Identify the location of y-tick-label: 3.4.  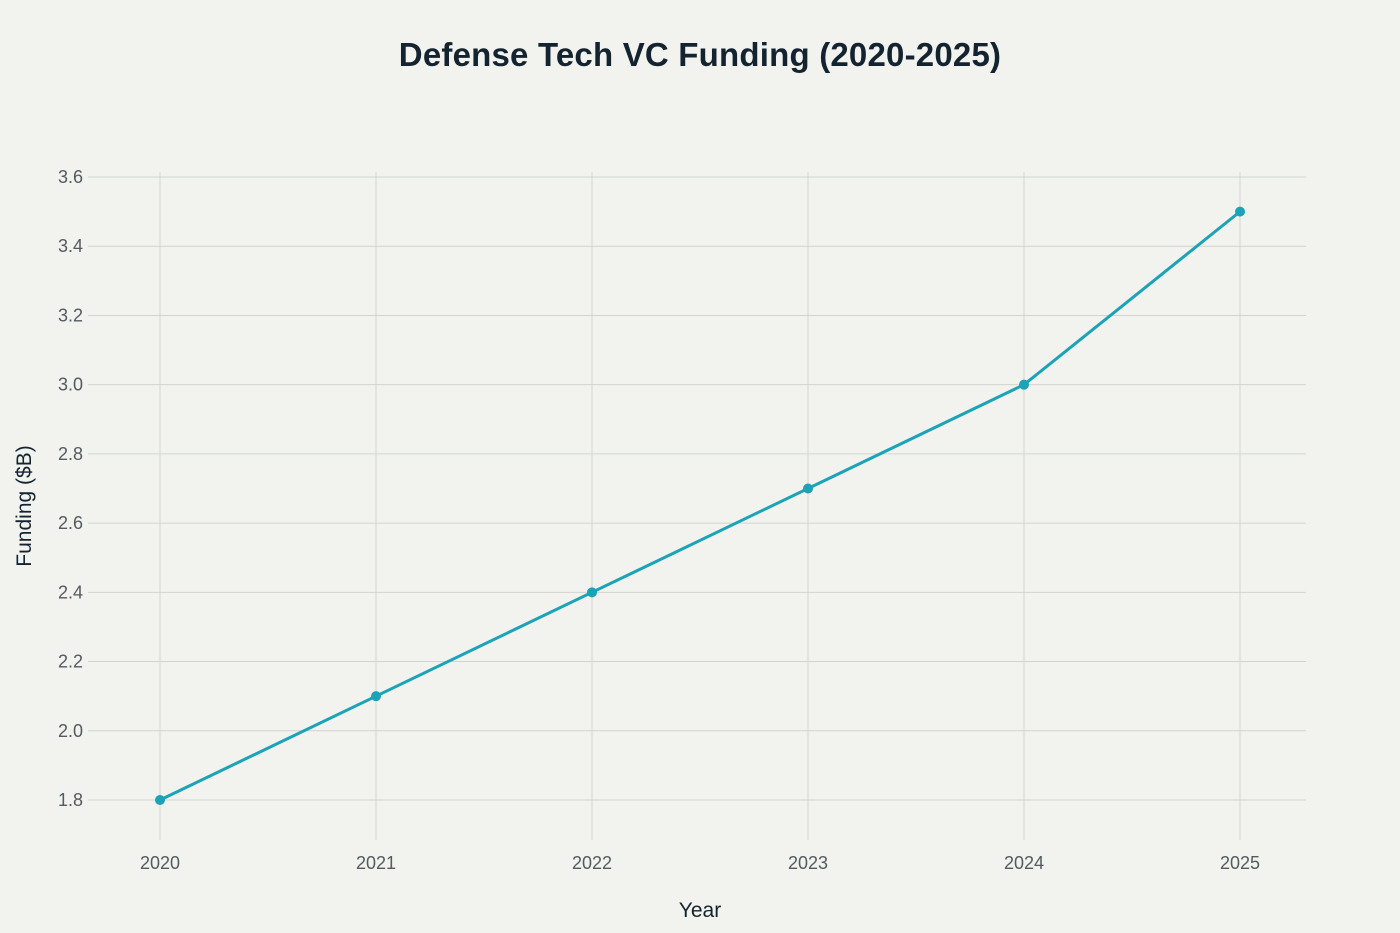
(70, 246).